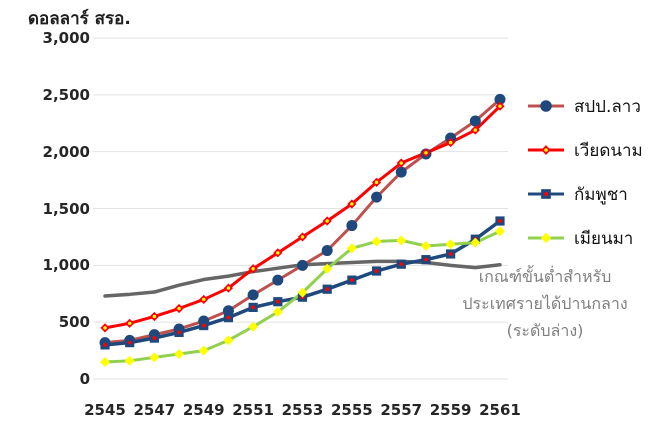 This screenshot has width=650, height=439. What do you see at coordinates (66, 38) in the screenshot?
I see `y-tick-label: 3,000` at bounding box center [66, 38].